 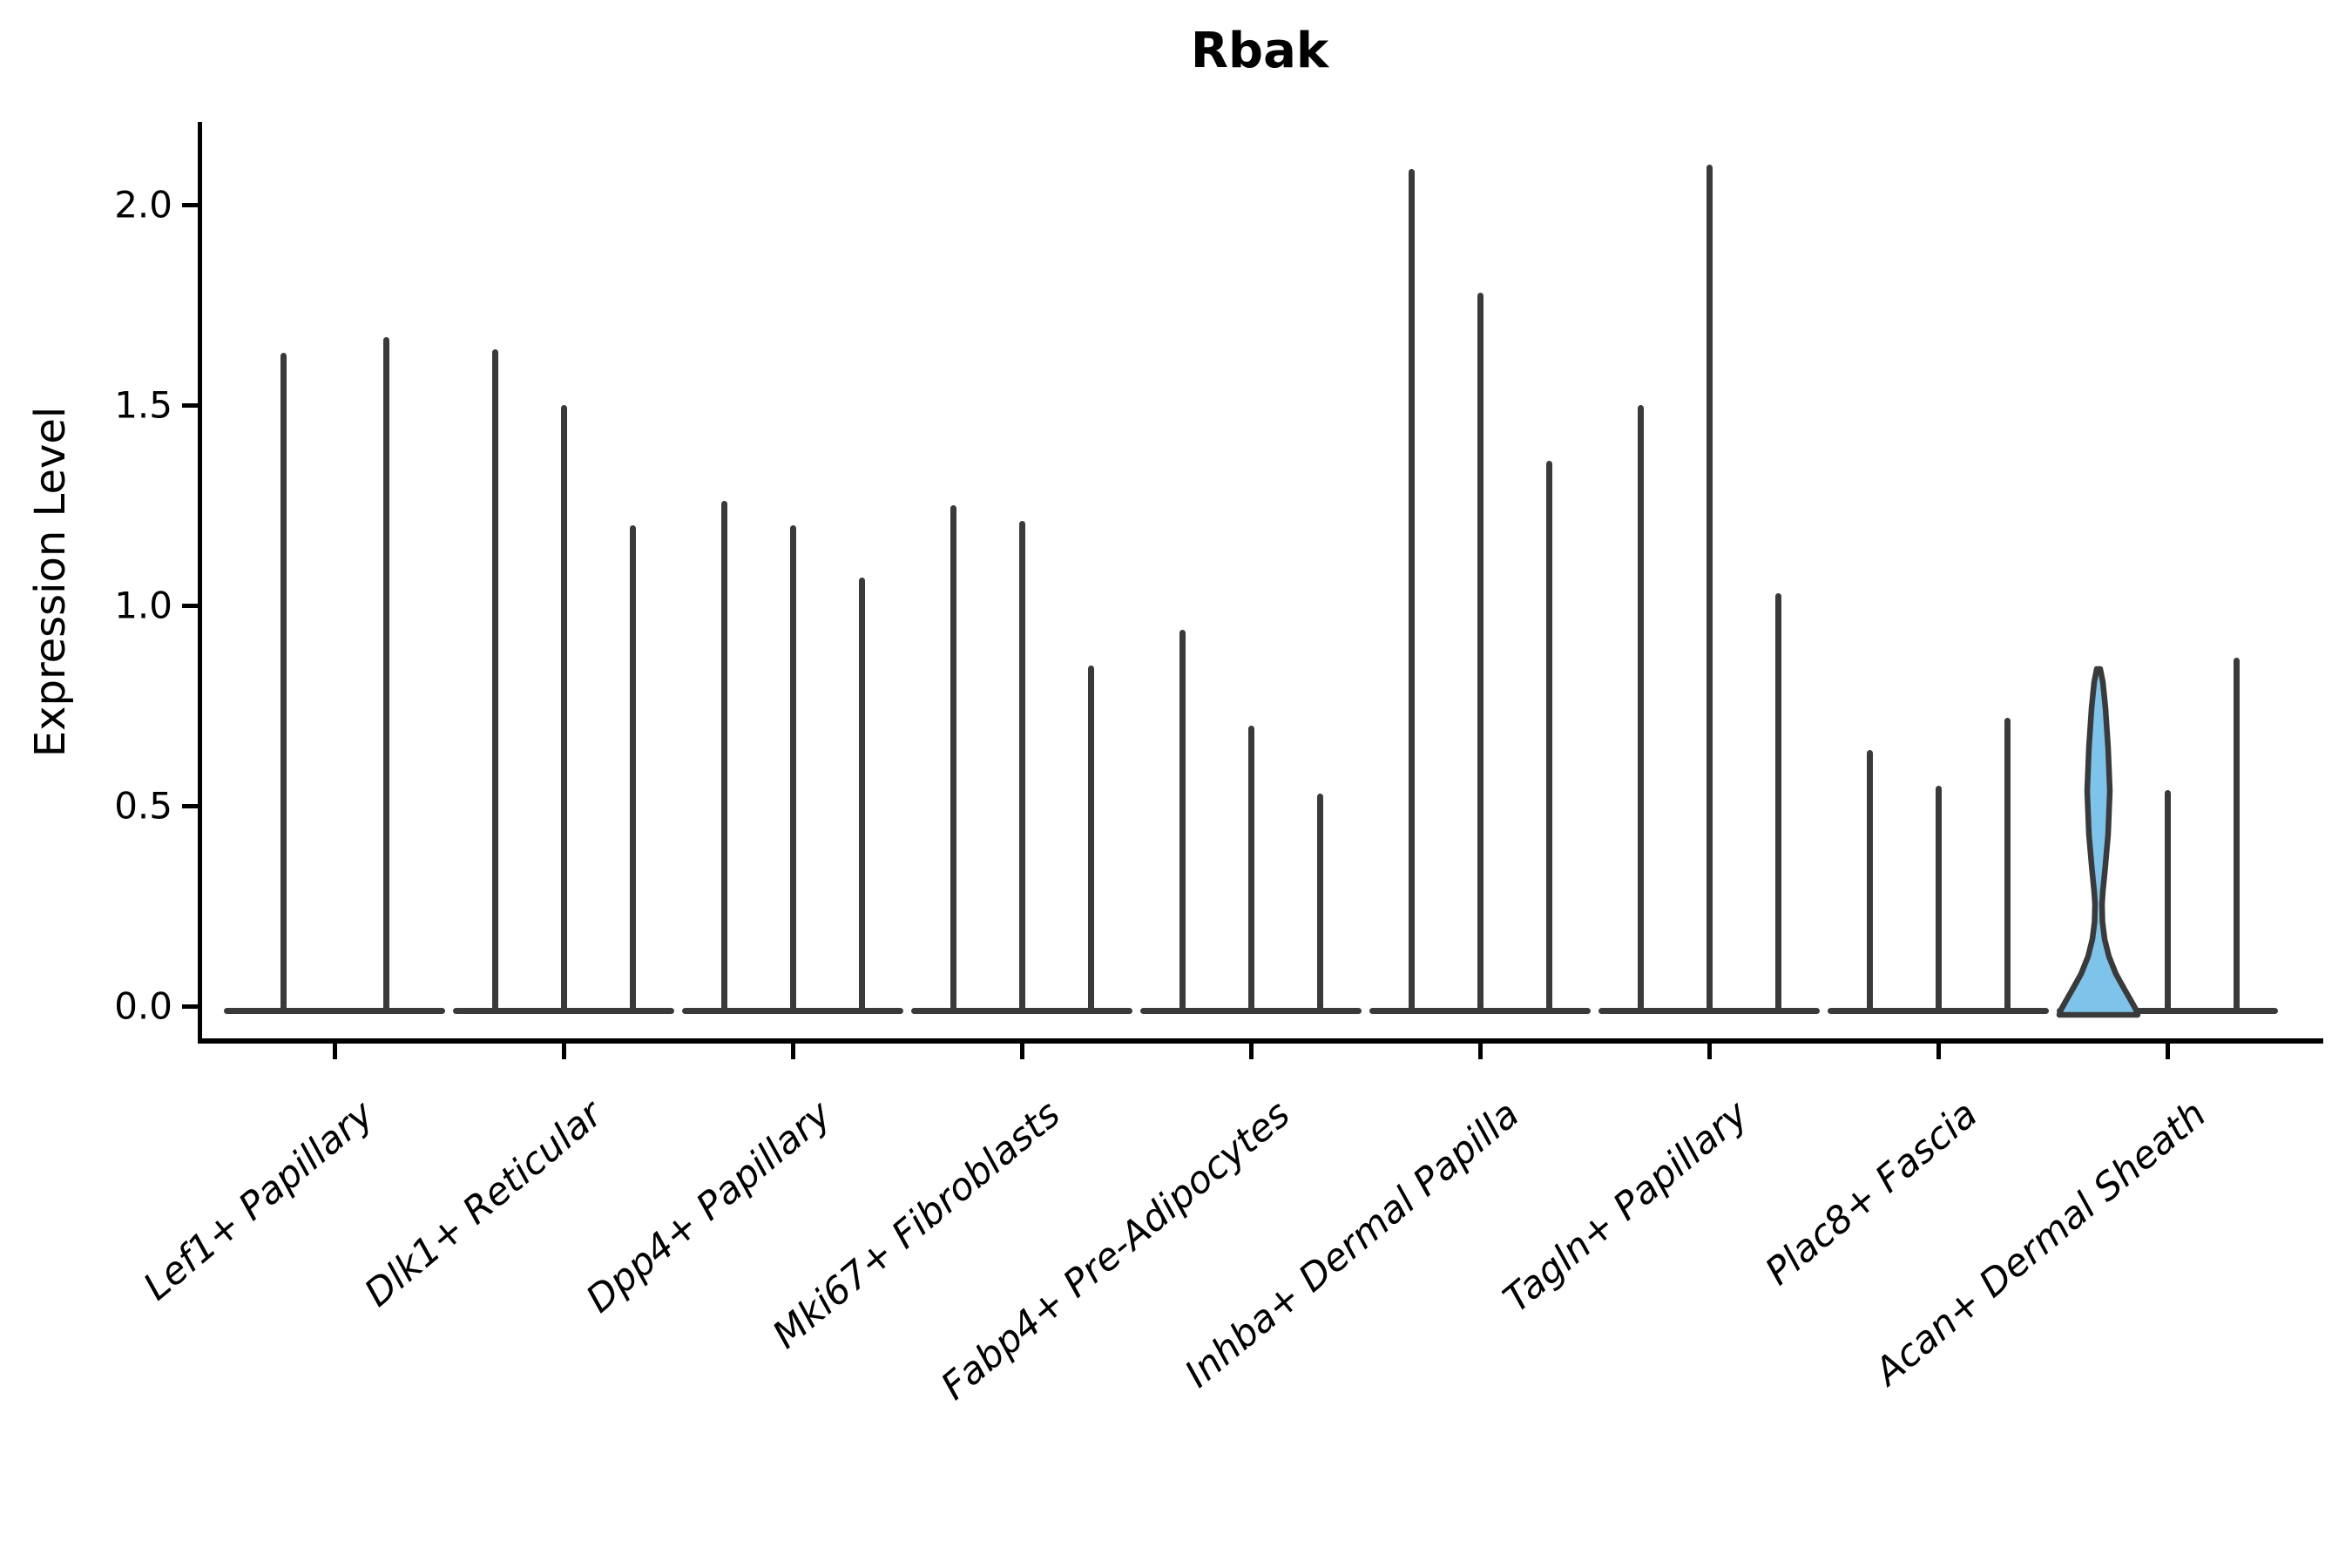 What do you see at coordinates (143, 204) in the screenshot?
I see `y-tick-label: 2.0` at bounding box center [143, 204].